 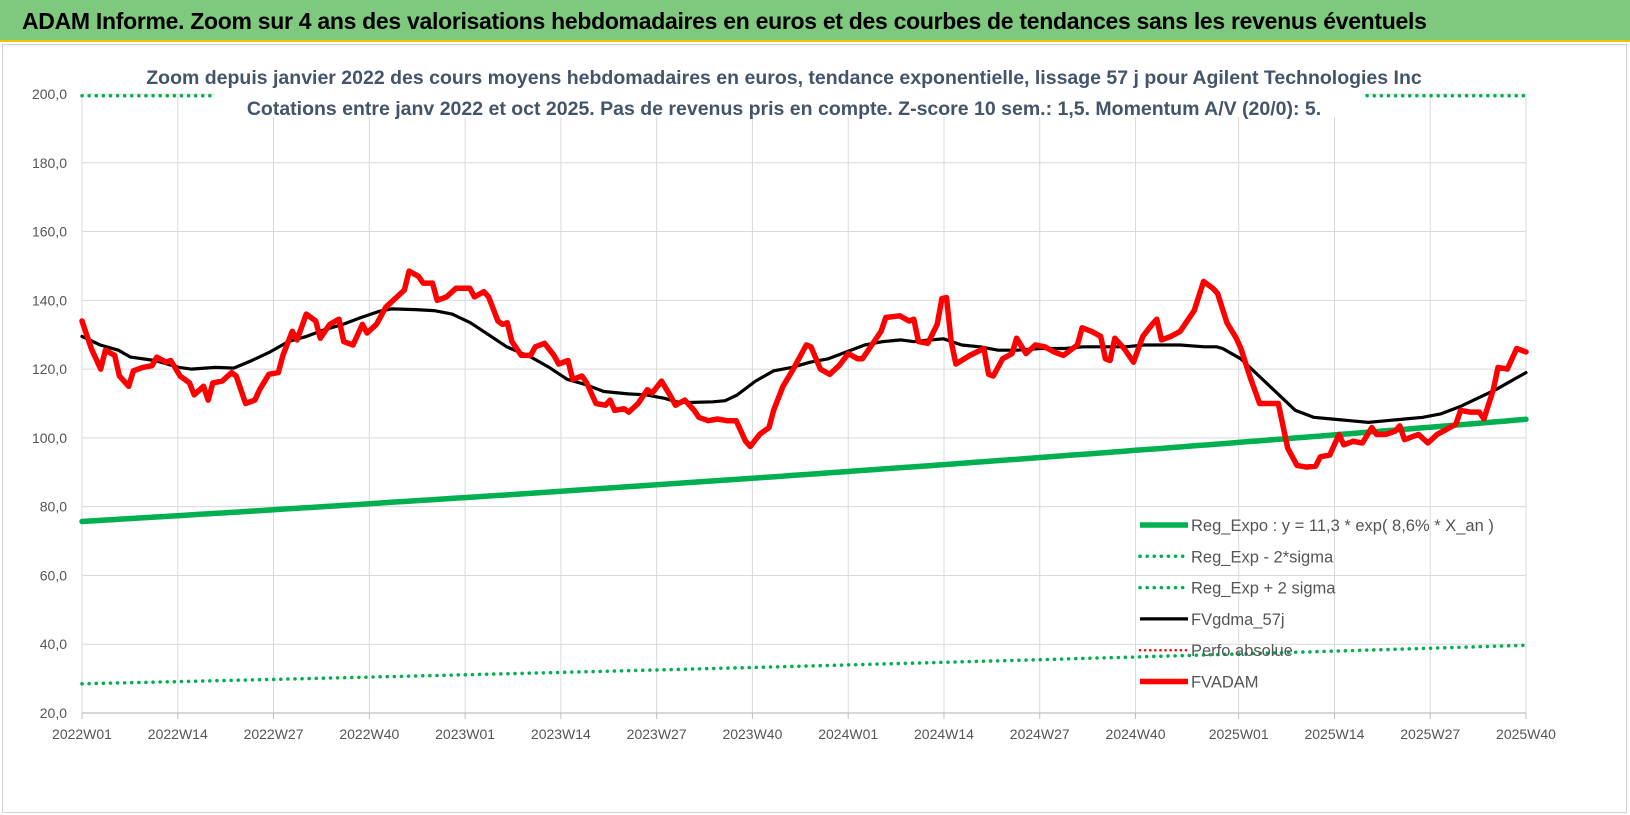 I want to click on legend-label-reg_expo: Reg_Expo : y = 11,3 * exp( 8,6% * X_an ), so click(x=1342, y=526).